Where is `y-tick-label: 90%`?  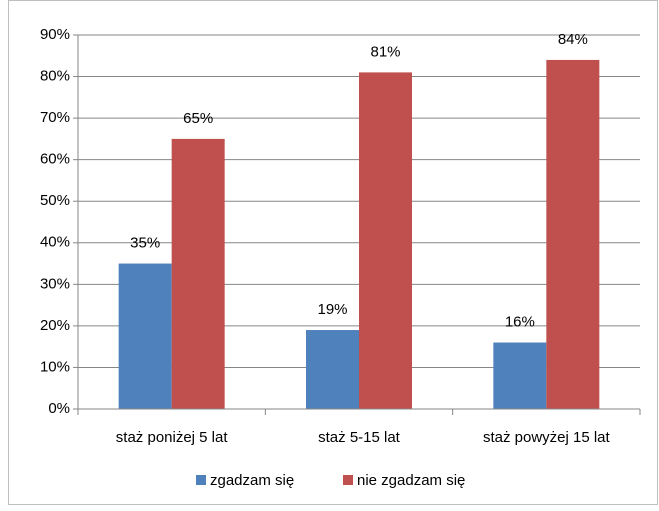
y-tick-label: 90% is located at coordinates (55, 34).